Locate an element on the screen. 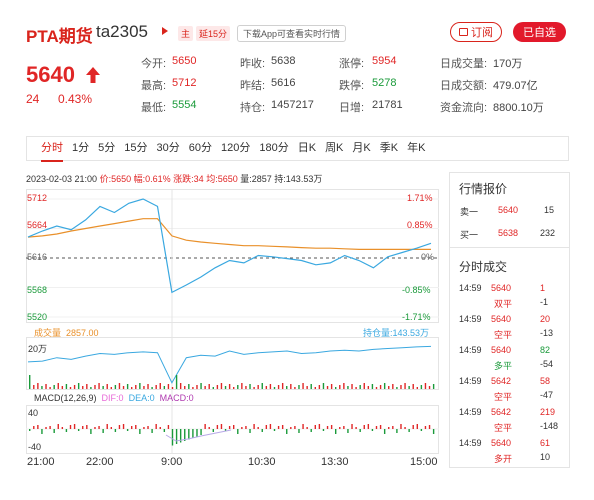  stat-label: 昨结: is located at coordinates (253, 86).